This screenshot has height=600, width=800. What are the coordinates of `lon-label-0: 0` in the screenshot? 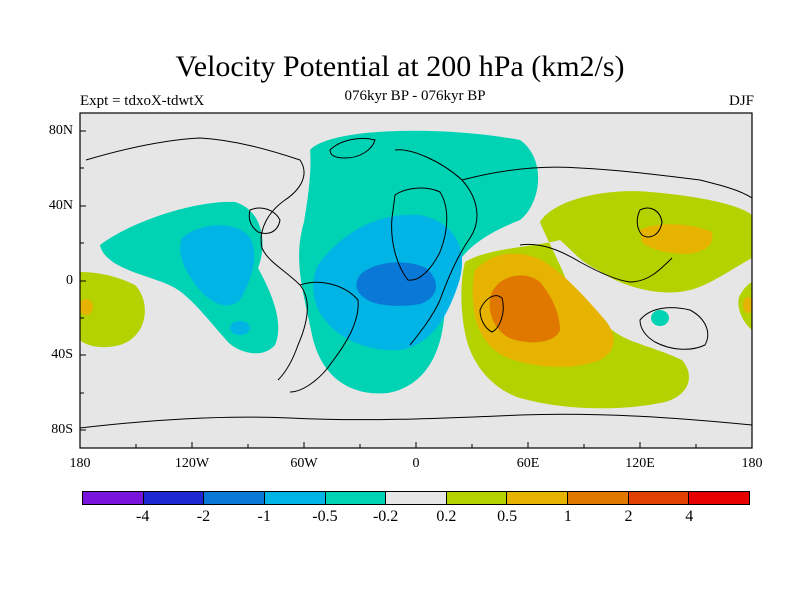 It's located at (416, 463).